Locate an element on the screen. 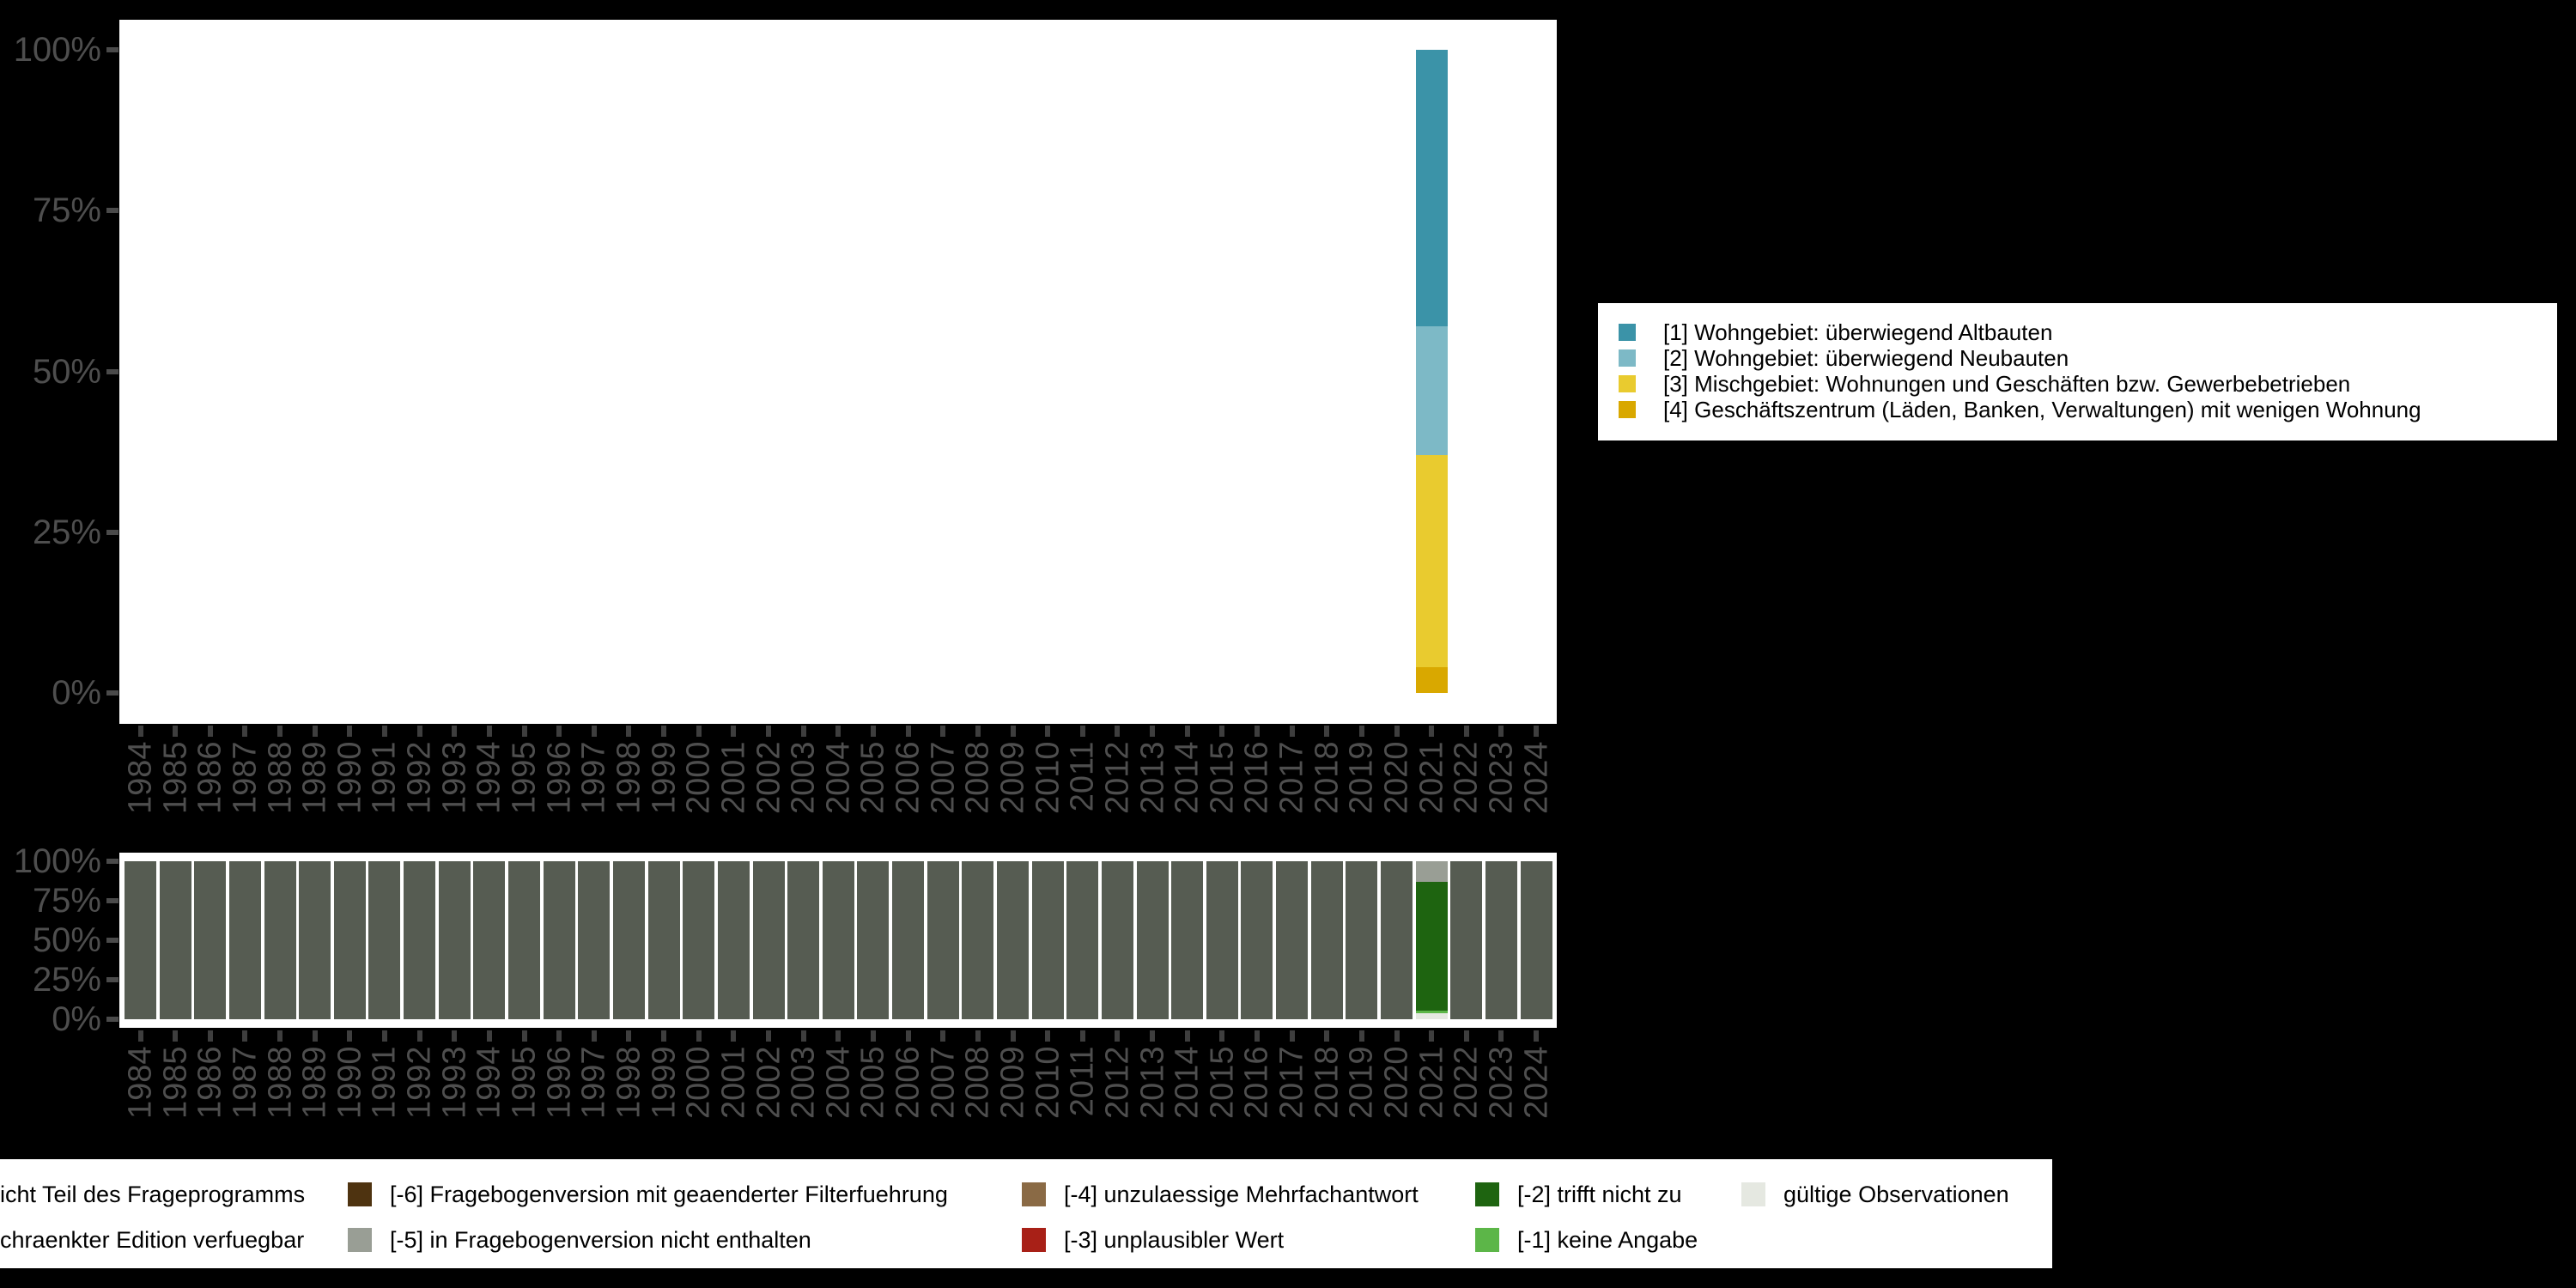 The height and width of the screenshot is (1288, 2576). y-axis-percent-label: 25% is located at coordinates (66, 980).